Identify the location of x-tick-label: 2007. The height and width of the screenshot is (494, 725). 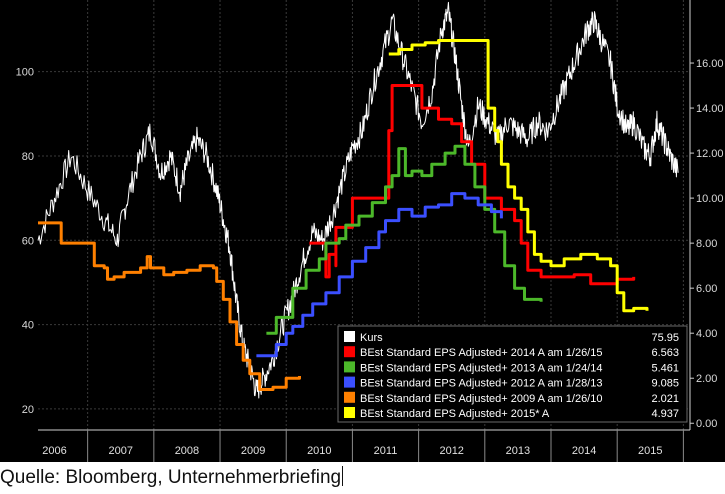
(120, 451).